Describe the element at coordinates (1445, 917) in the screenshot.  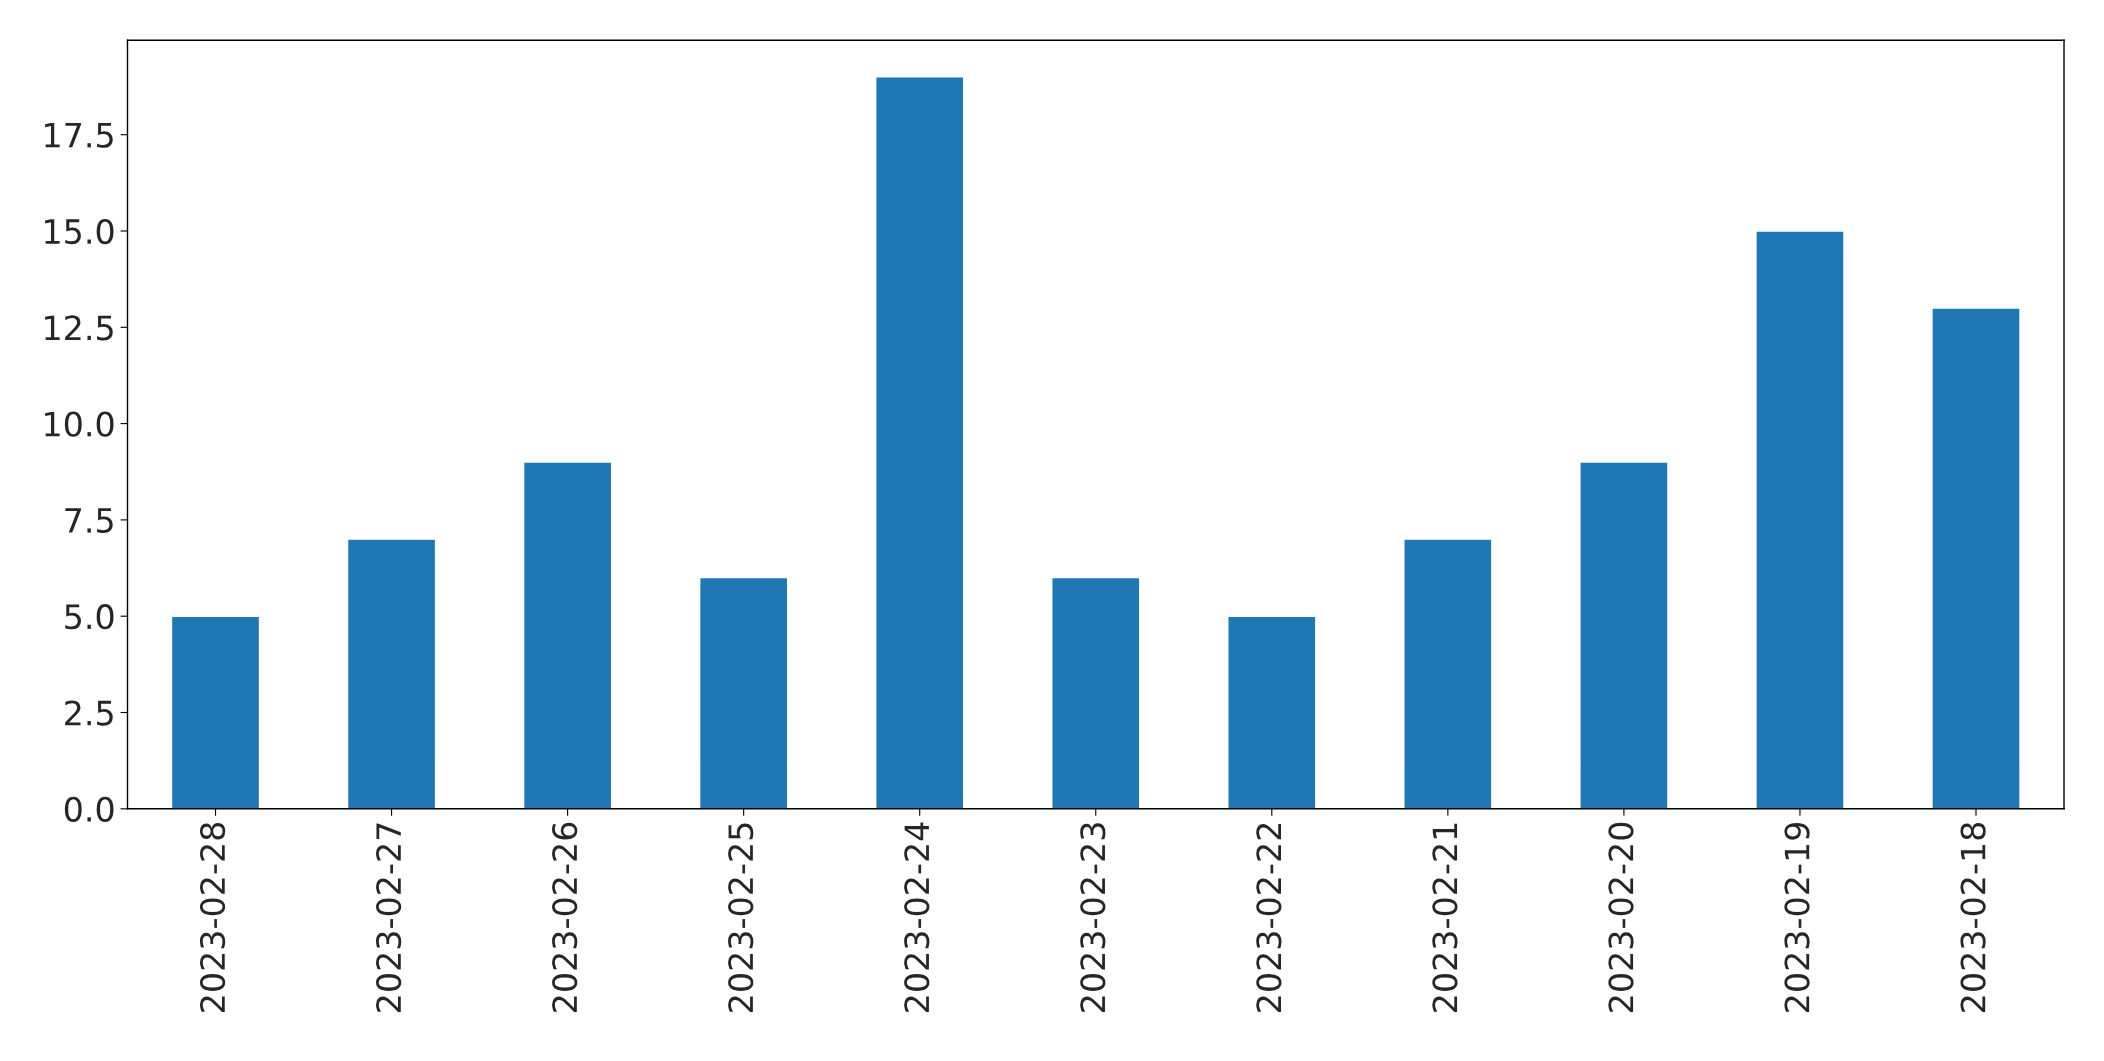
I see `x-tick-label: 2023-02-21` at that location.